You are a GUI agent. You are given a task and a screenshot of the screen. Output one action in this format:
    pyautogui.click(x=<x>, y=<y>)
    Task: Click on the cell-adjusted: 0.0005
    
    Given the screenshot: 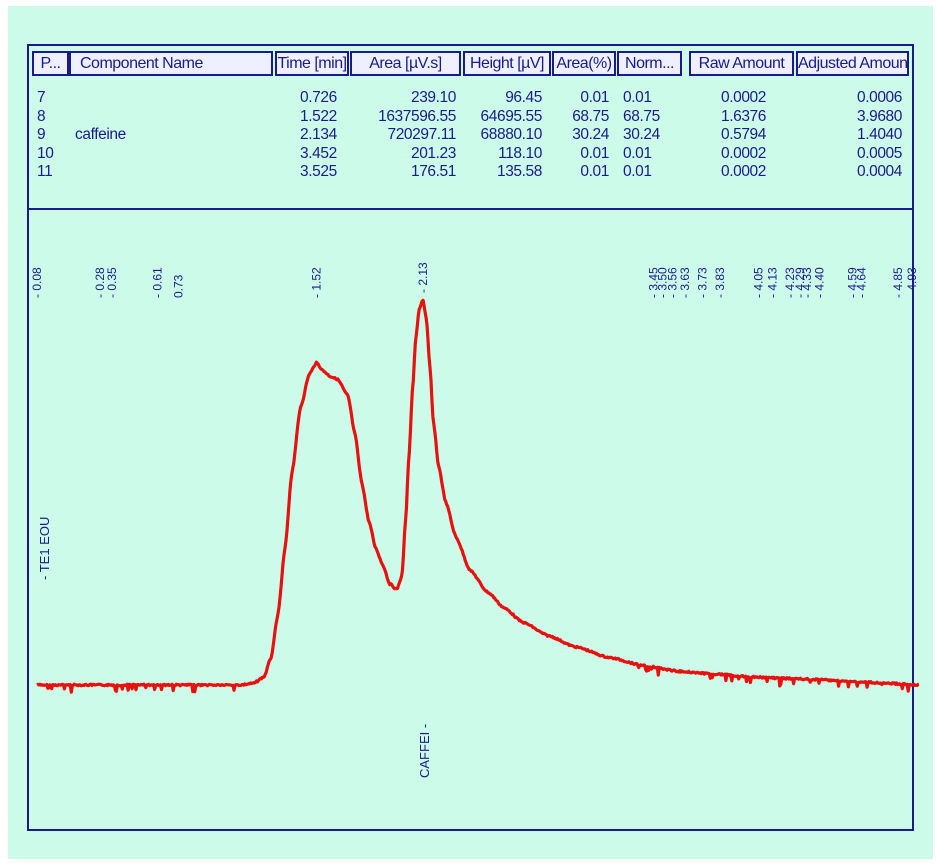 What is the action you would take?
    pyautogui.click(x=879, y=153)
    